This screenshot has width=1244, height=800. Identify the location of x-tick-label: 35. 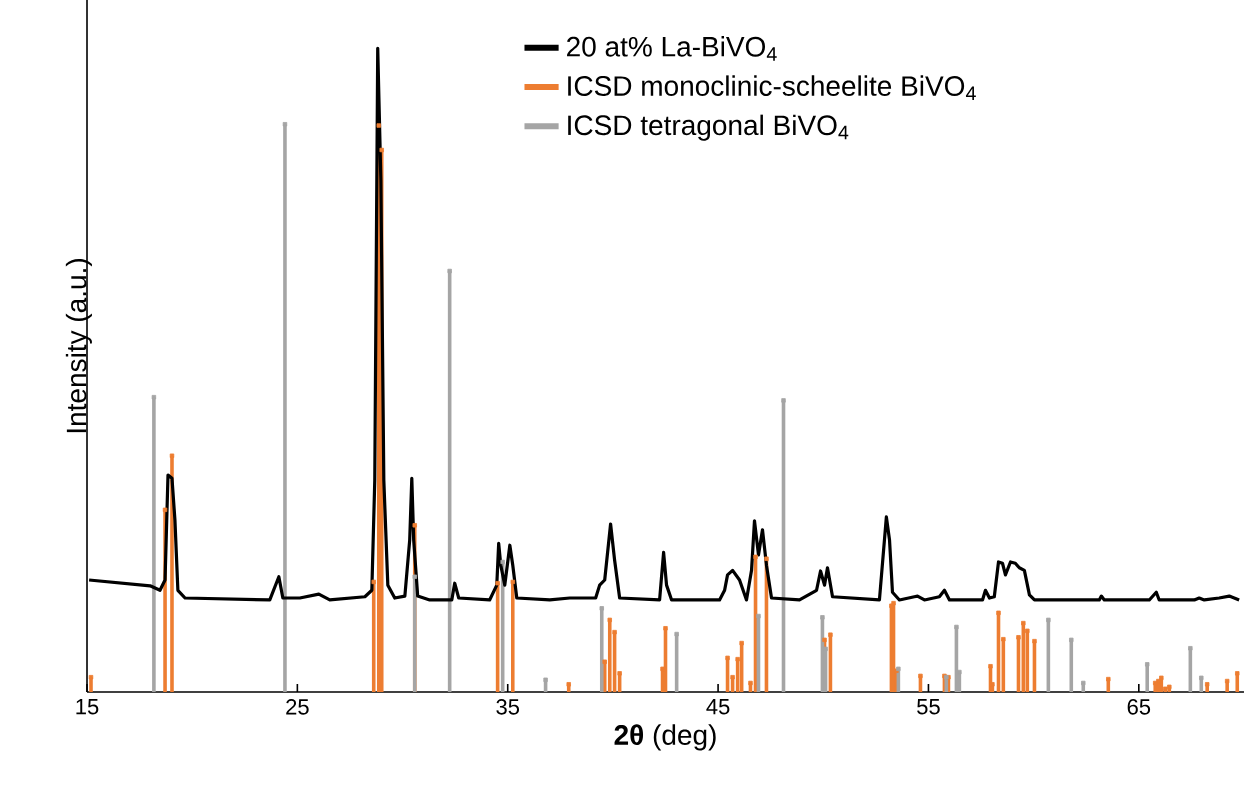
(508, 707).